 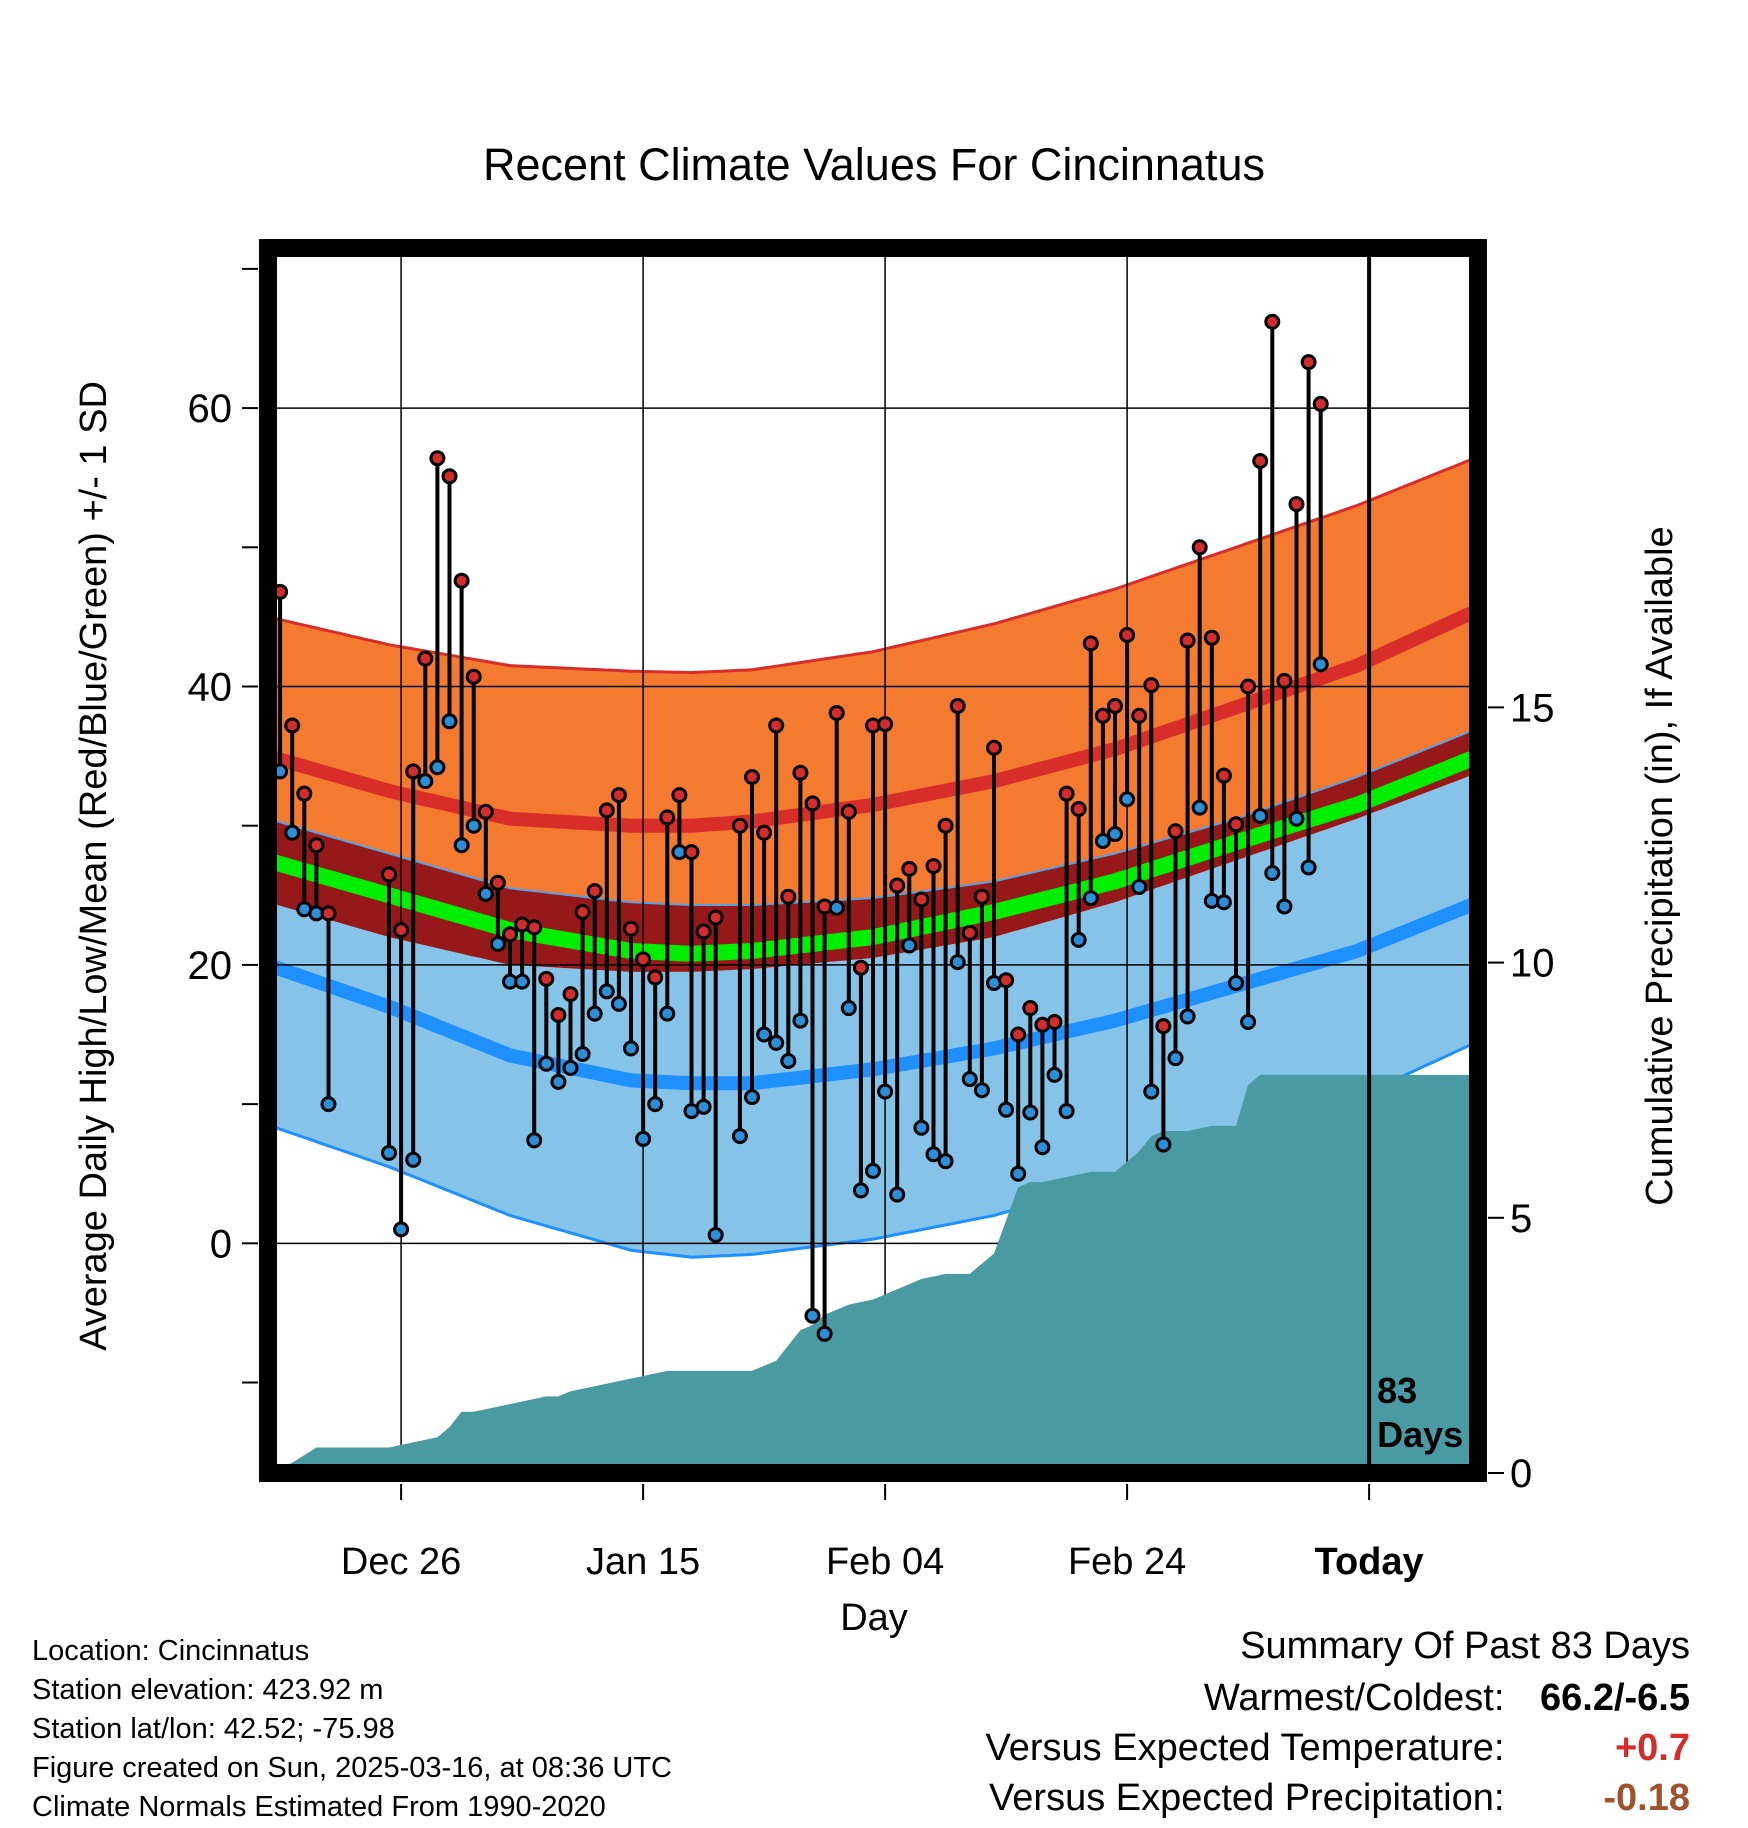 I want to click on summary-warmest-coldest-value: 66.2/-6.5, so click(x=1615, y=1698).